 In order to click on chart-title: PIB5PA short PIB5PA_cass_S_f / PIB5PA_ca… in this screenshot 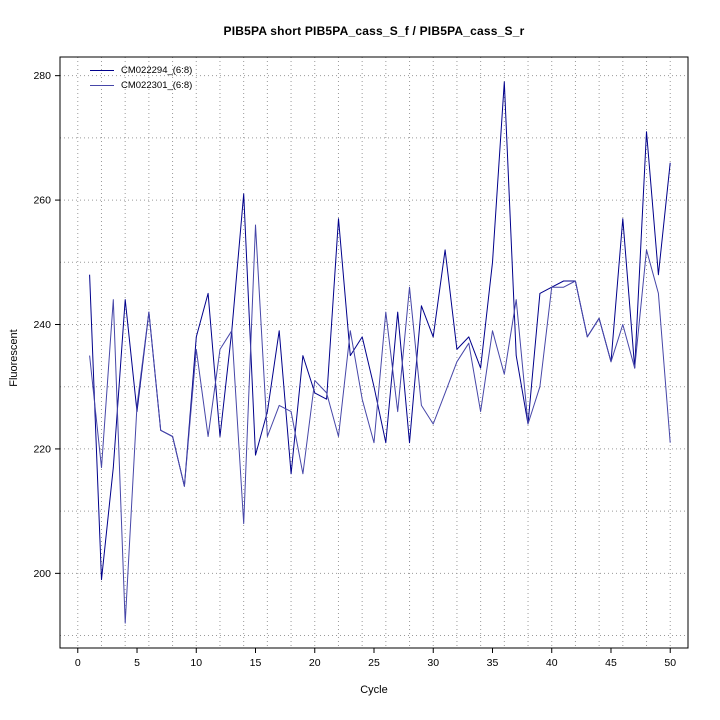, I will do `click(374, 31)`.